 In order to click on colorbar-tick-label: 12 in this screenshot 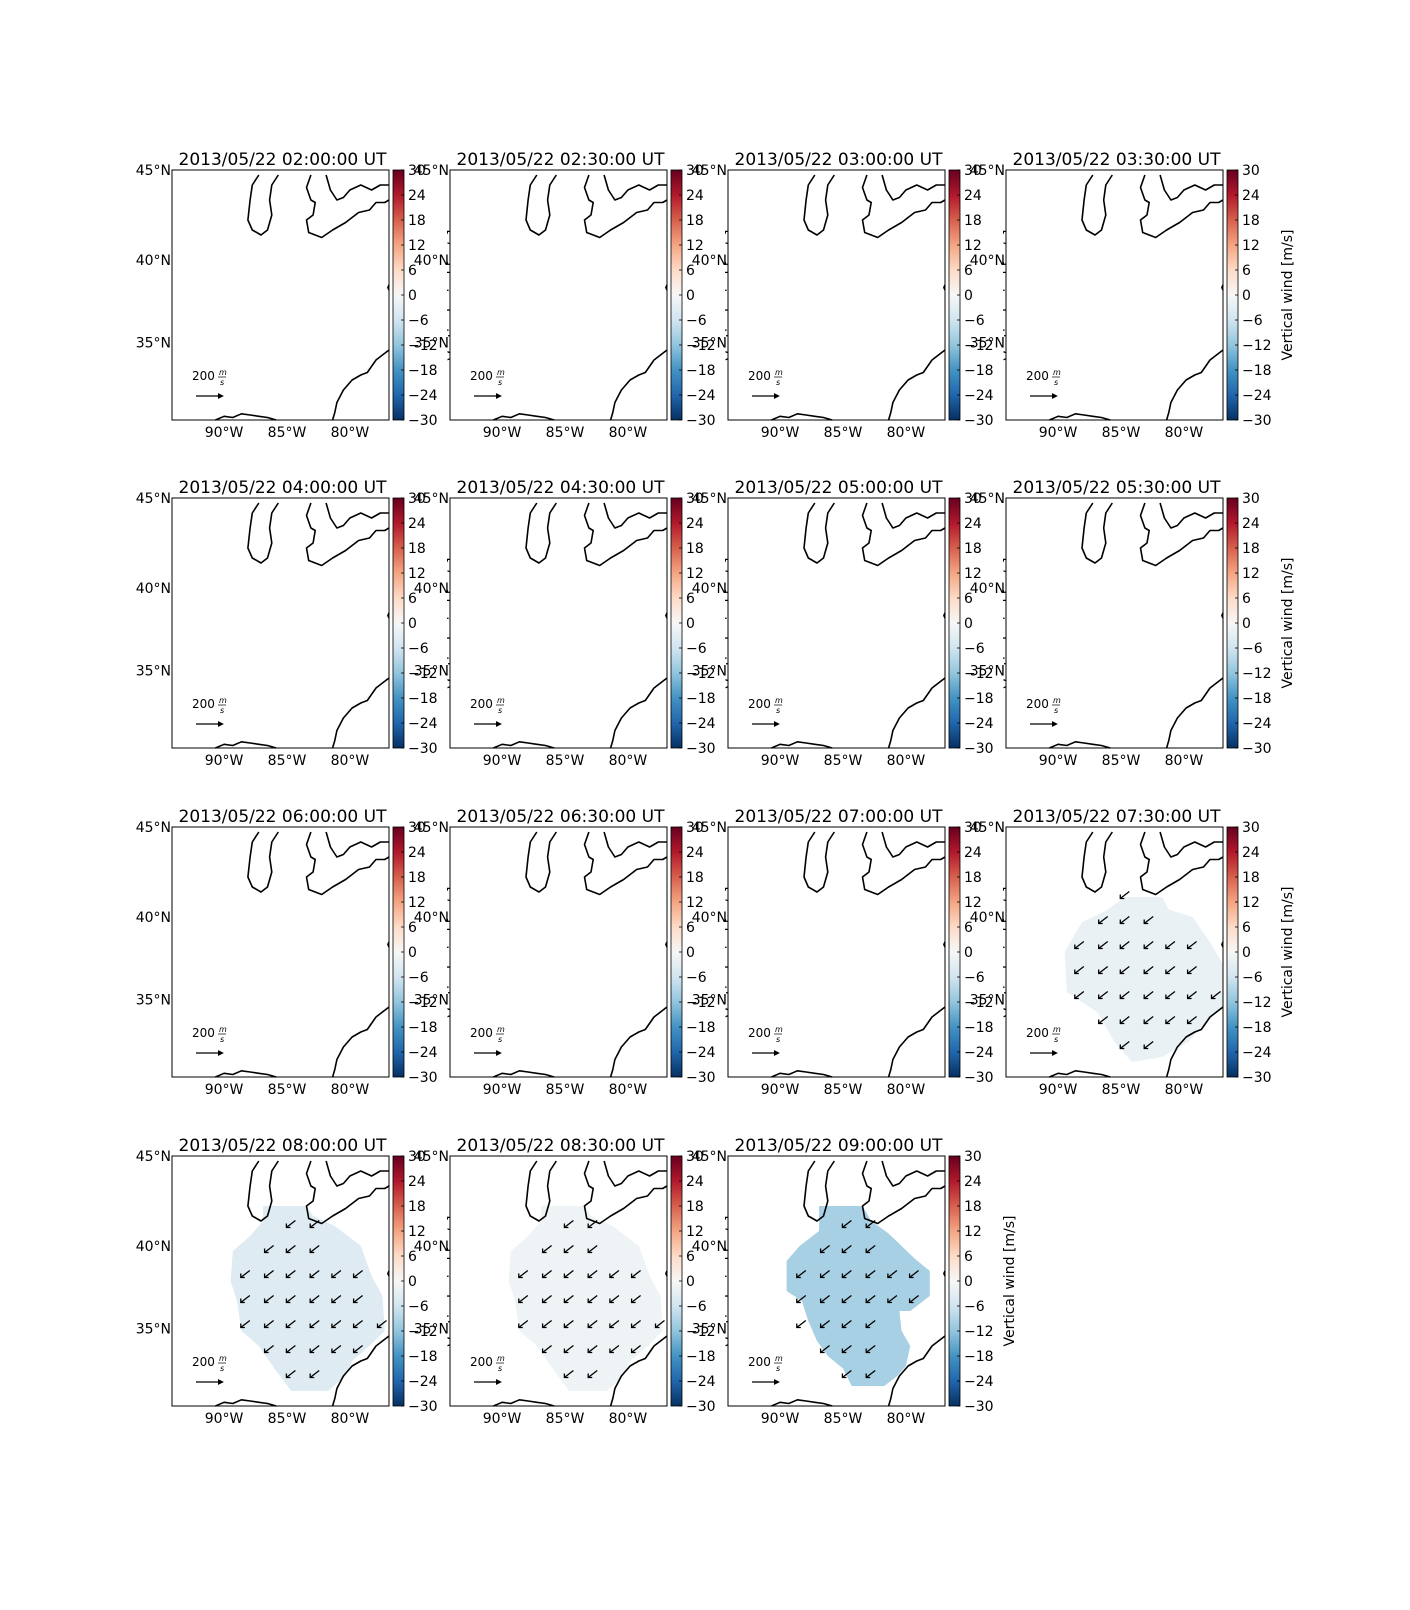, I will do `click(1251, 246)`.